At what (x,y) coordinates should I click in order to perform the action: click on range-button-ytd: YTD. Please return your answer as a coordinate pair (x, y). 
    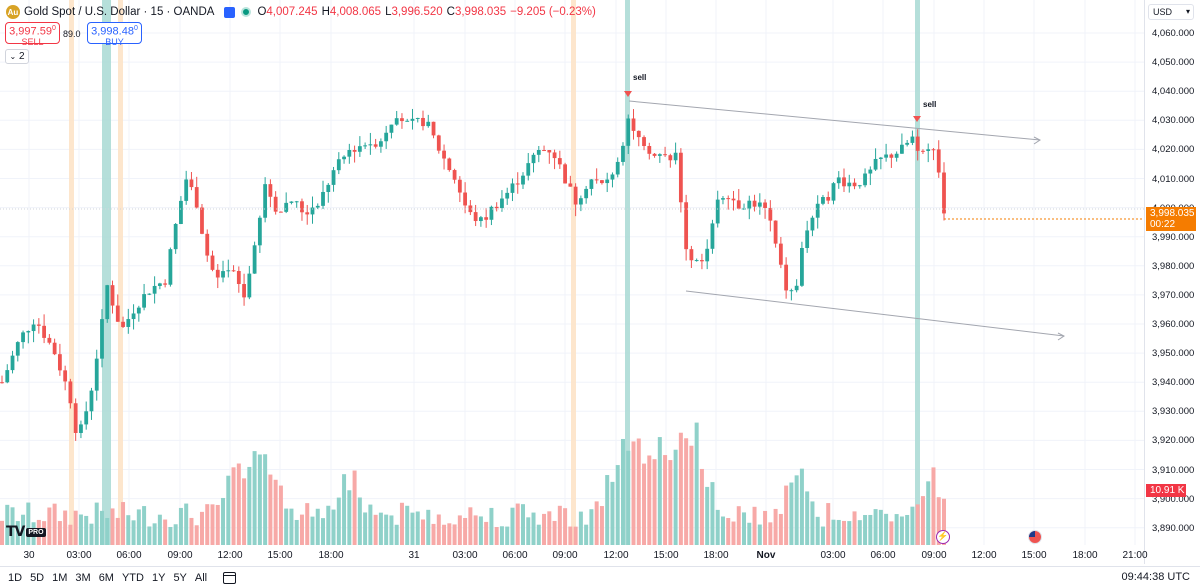
    Looking at the image, I should click on (132, 577).